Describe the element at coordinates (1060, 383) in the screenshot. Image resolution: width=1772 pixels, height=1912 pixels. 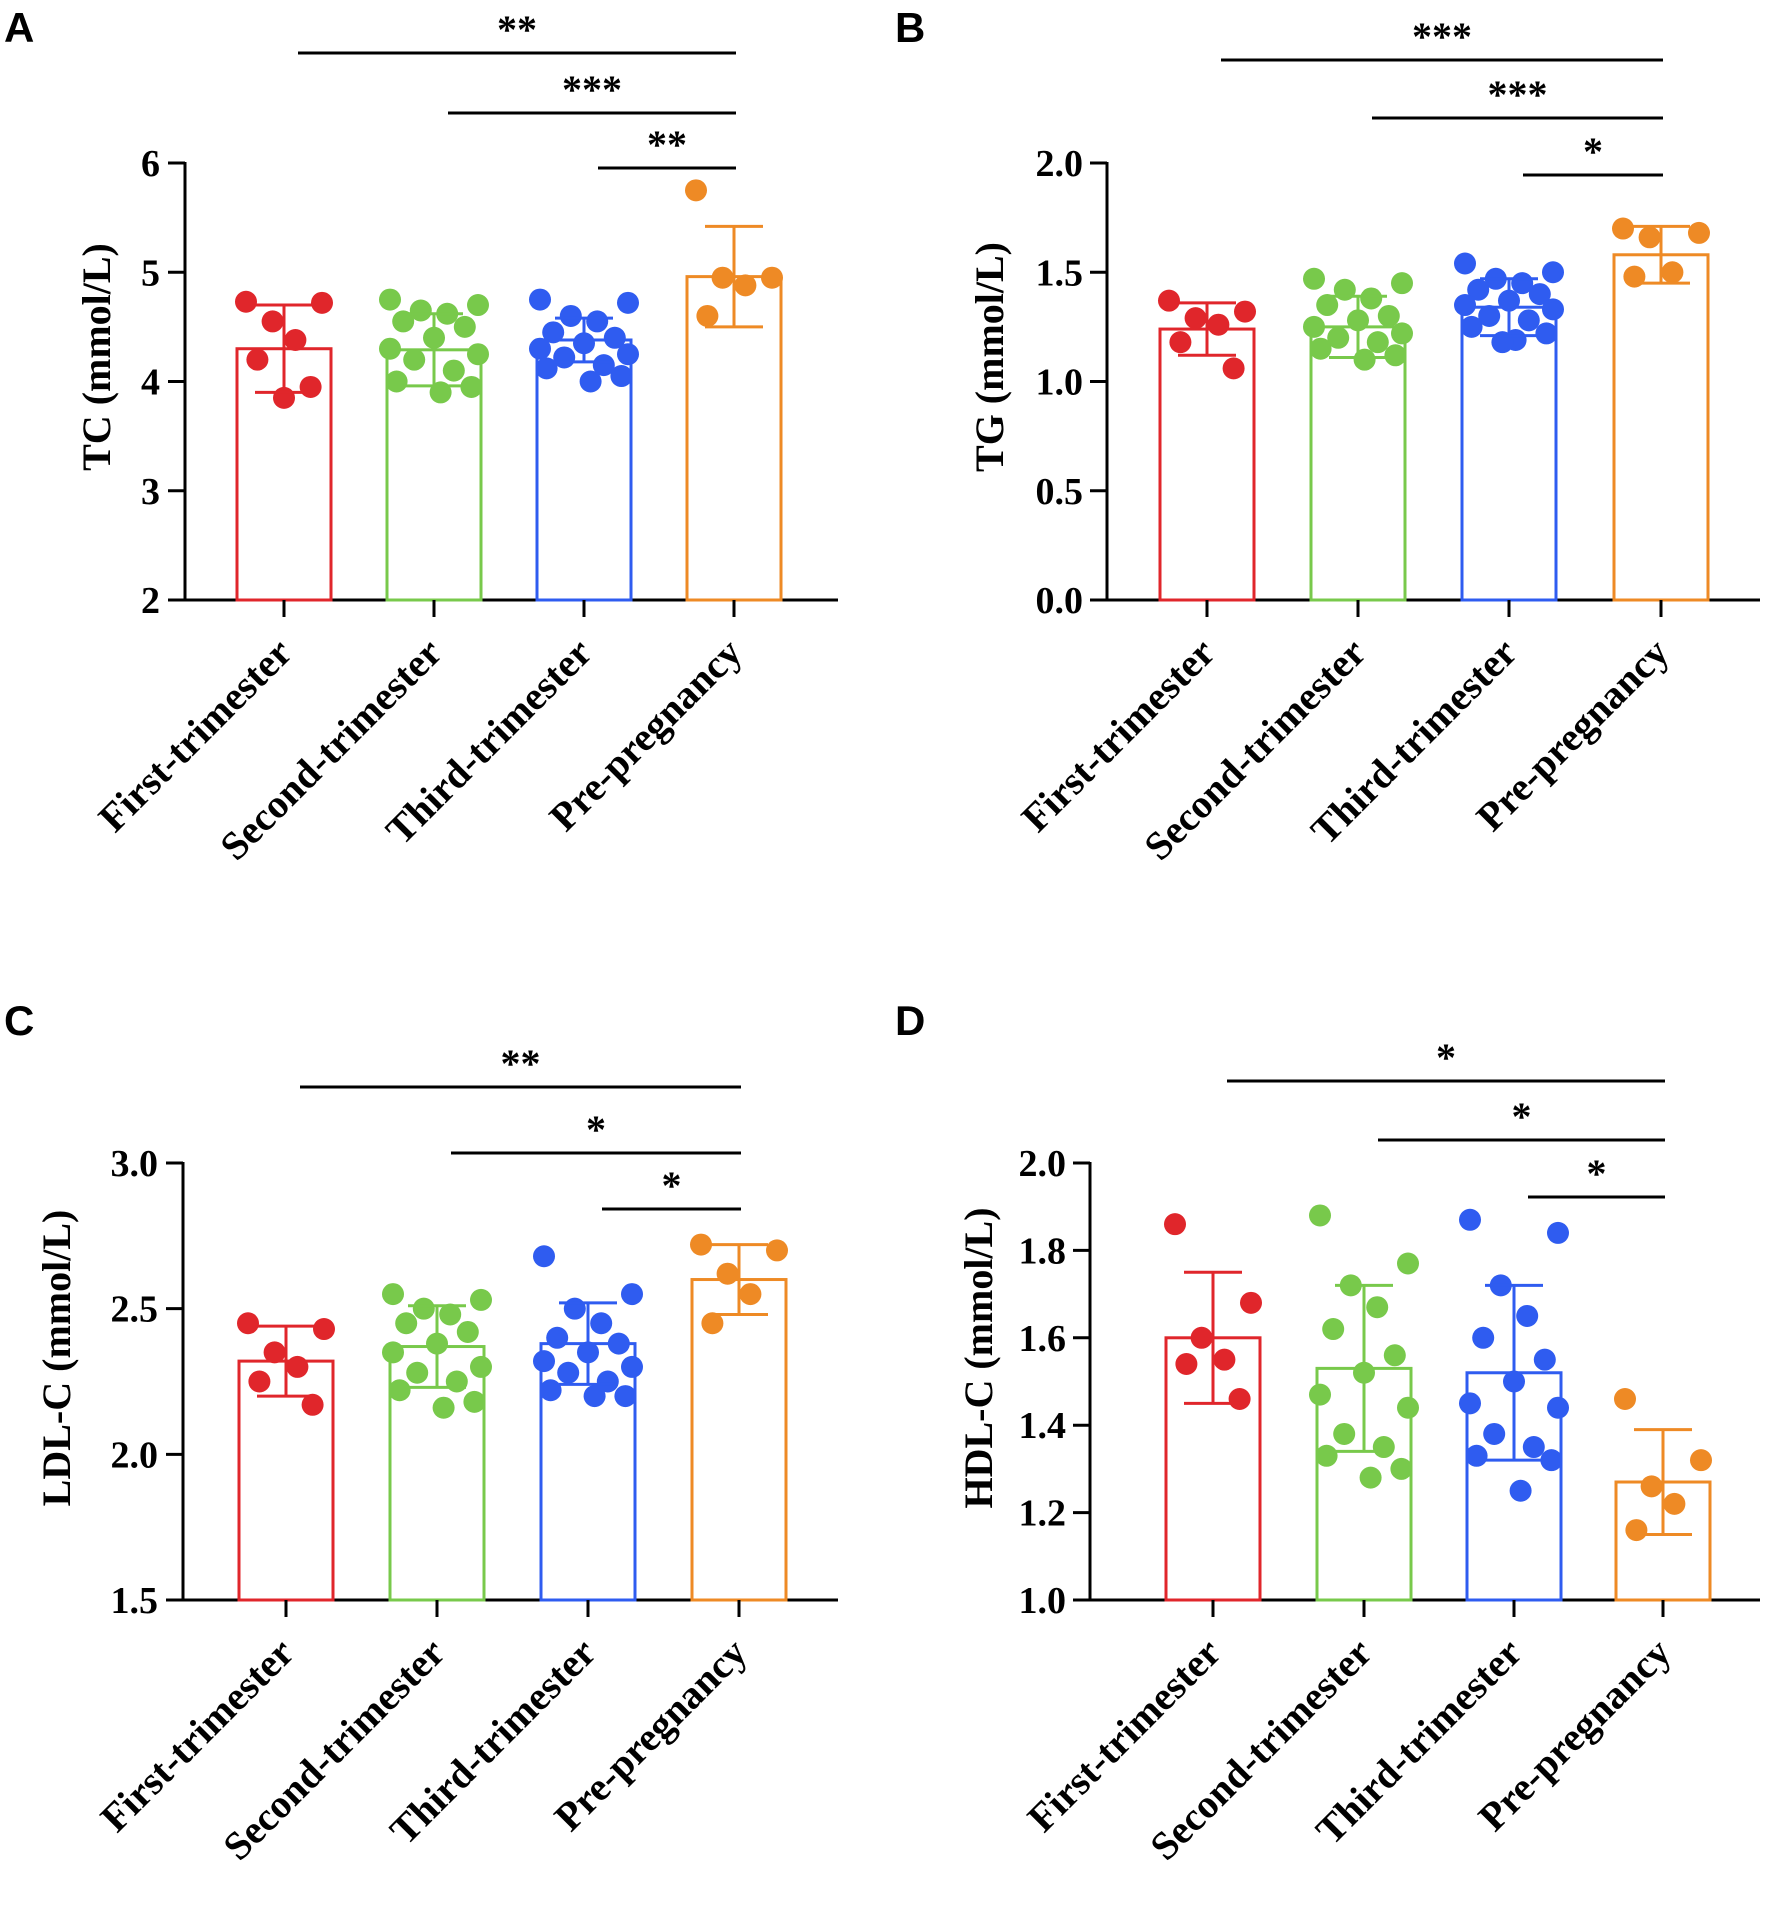
I see `y-tick-label: 1.0` at that location.